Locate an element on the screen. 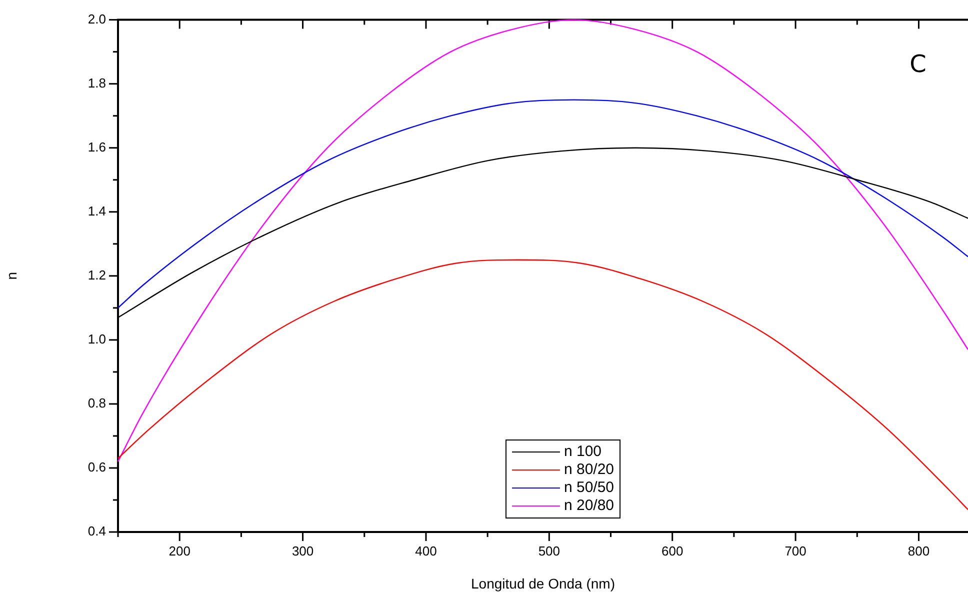 Image resolution: width=968 pixels, height=597 pixels. legend-label: n 80/20 is located at coordinates (589, 469).